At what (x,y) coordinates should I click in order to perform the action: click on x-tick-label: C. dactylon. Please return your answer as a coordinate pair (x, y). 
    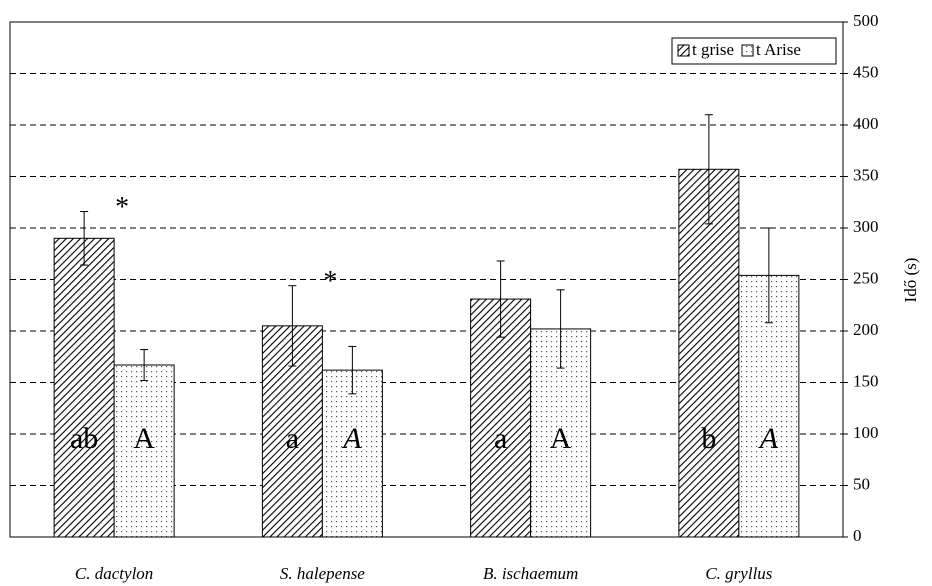
    Looking at the image, I should click on (114, 573).